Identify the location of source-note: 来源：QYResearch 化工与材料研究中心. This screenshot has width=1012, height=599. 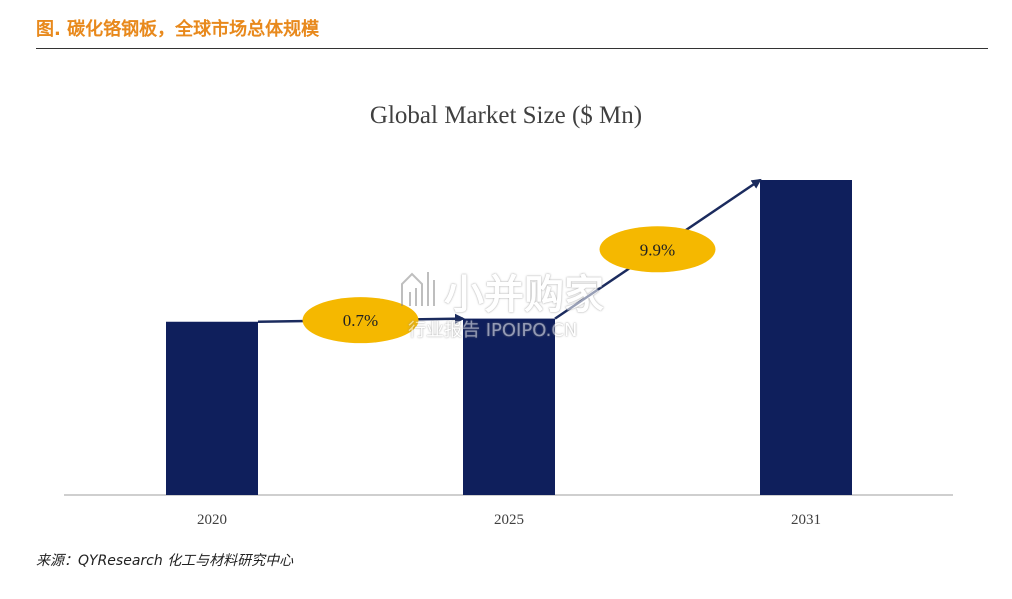
(165, 561).